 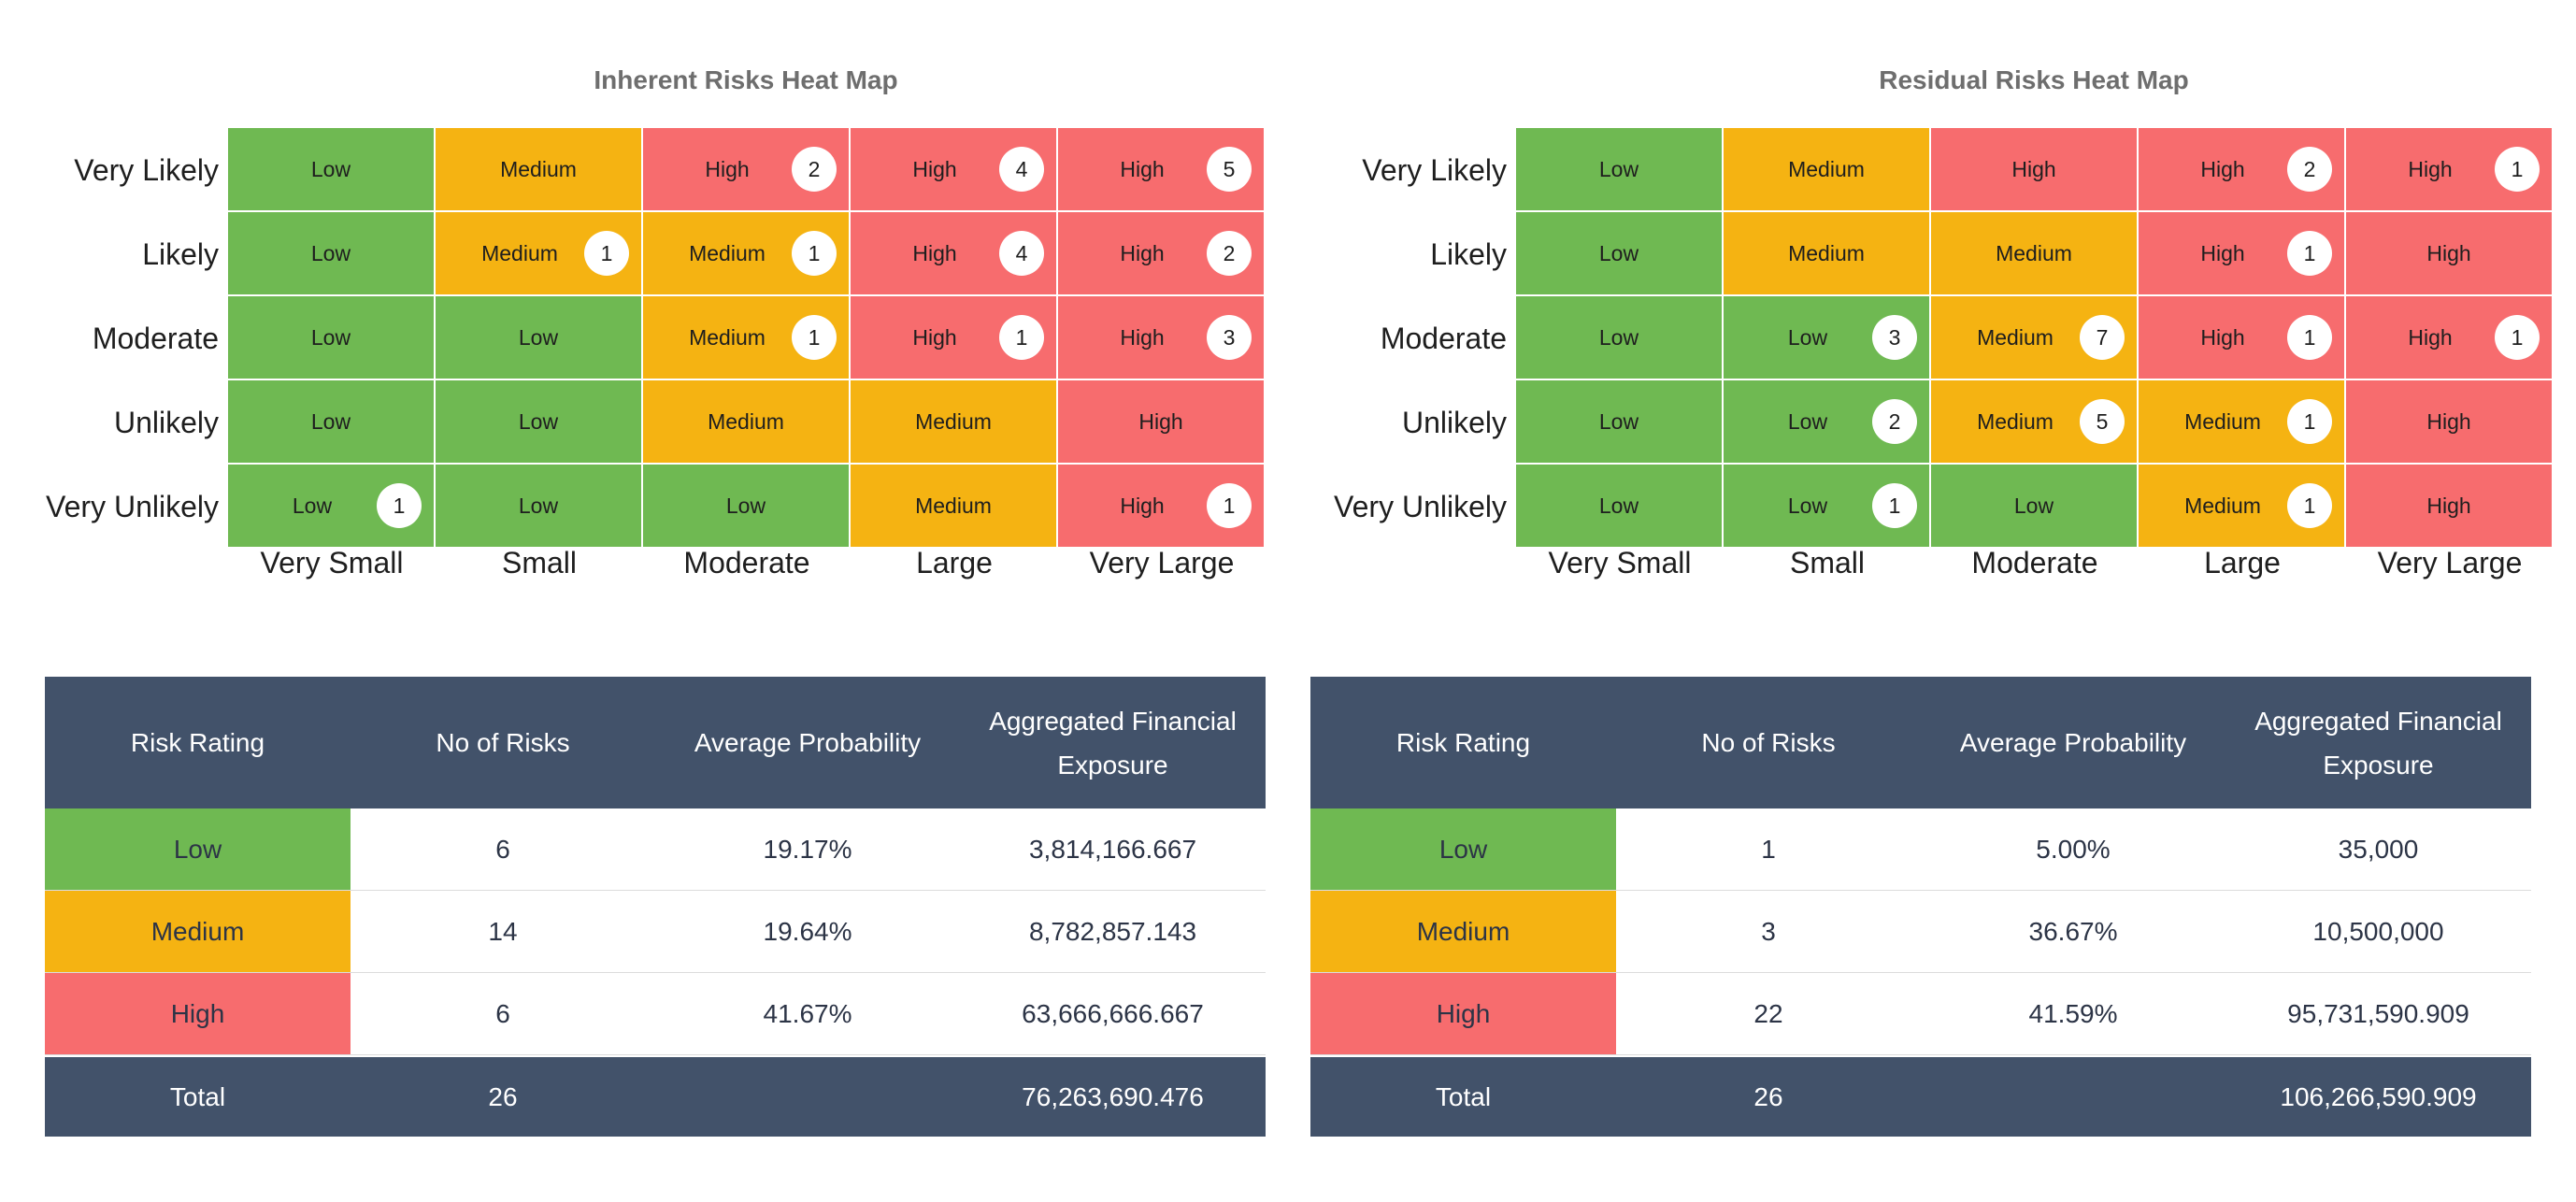 I want to click on x-axis-labels: Very Small Small Moderate Large Very Large, so click(x=747, y=563).